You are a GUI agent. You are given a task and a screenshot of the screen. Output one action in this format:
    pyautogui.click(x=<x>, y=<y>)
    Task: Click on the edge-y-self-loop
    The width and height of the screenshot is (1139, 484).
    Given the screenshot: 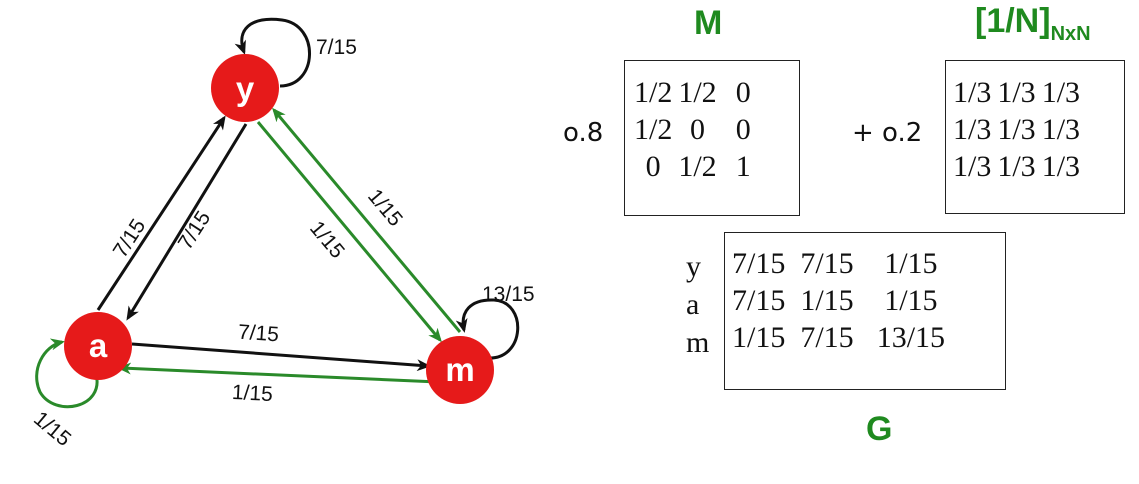 What is the action you would take?
    pyautogui.click(x=272, y=52)
    